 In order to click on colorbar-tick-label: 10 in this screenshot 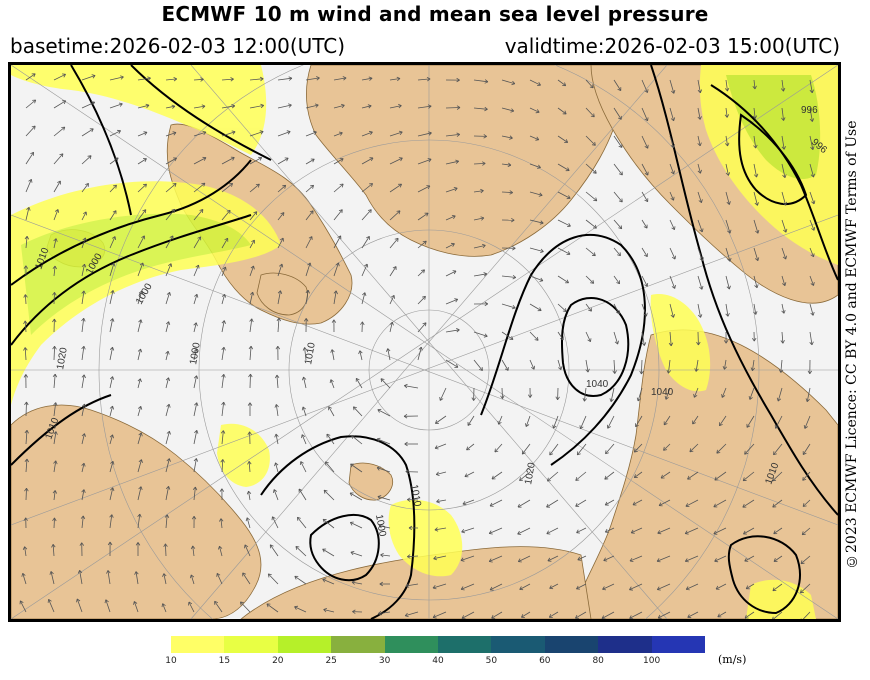, I will do `click(171, 661)`.